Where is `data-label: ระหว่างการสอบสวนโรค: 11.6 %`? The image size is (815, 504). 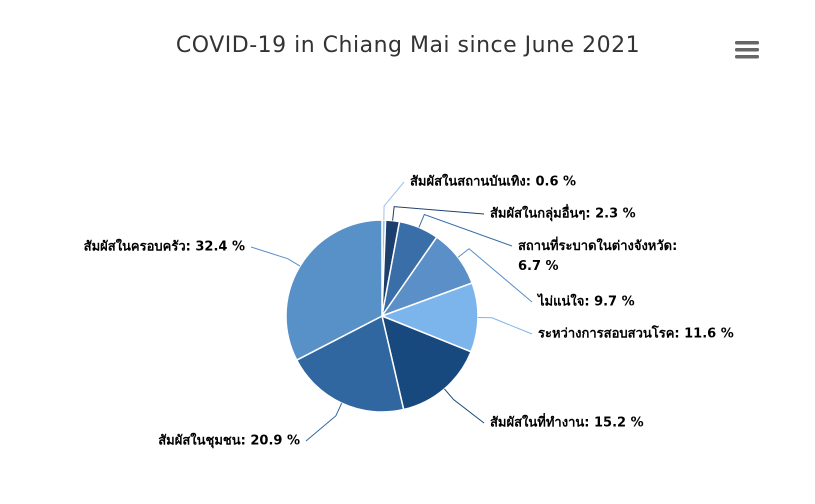 data-label: ระหว่างการสอบสวนโรค: 11.6 % is located at coordinates (636, 333).